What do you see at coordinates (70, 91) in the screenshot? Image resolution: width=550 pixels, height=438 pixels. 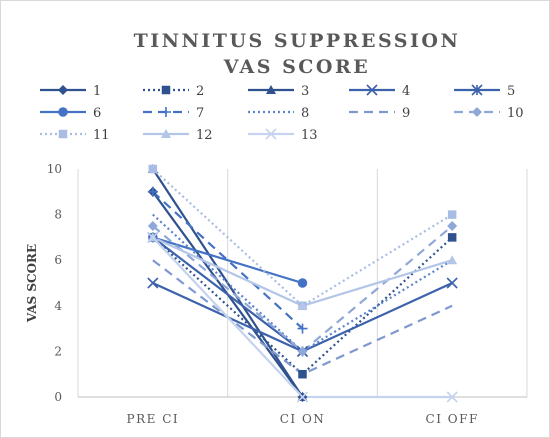 I see `legend-item-1: 1` at bounding box center [70, 91].